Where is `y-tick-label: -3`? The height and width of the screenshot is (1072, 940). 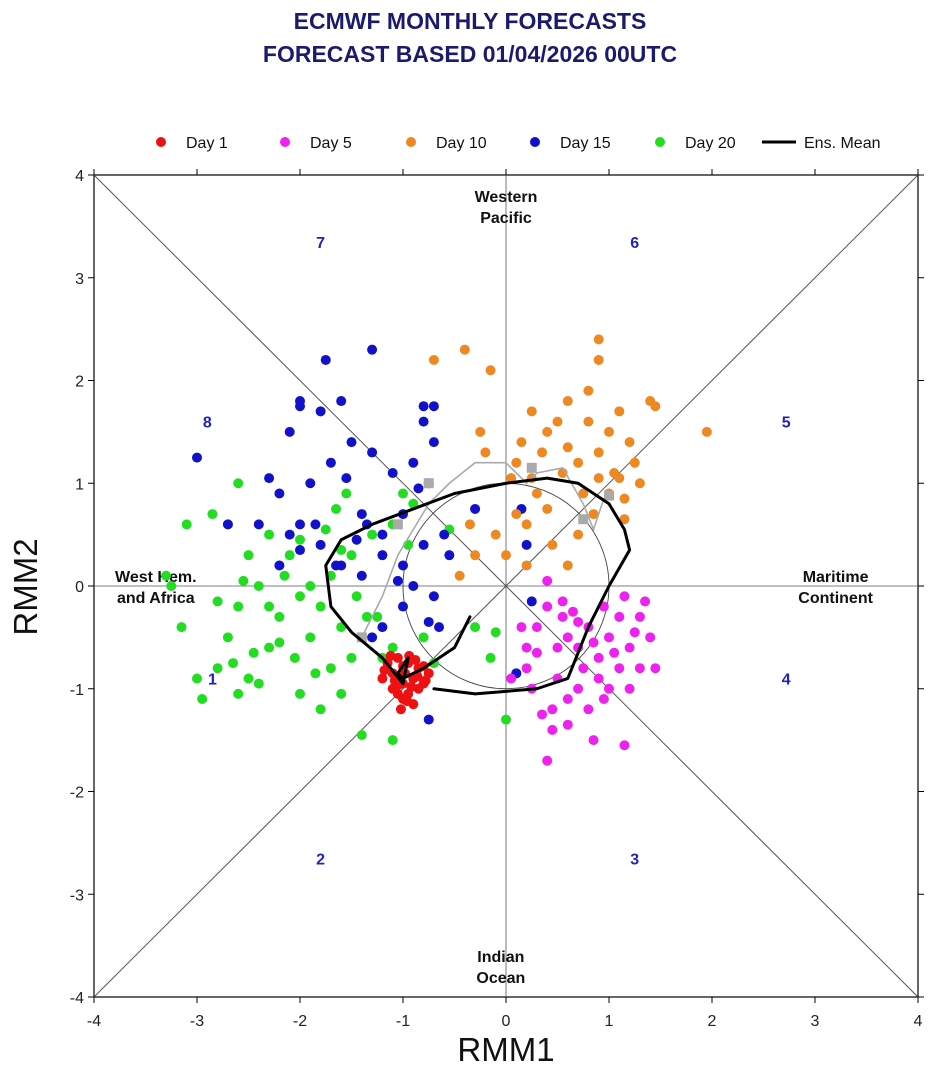
y-tick-label: -3 is located at coordinates (77, 895).